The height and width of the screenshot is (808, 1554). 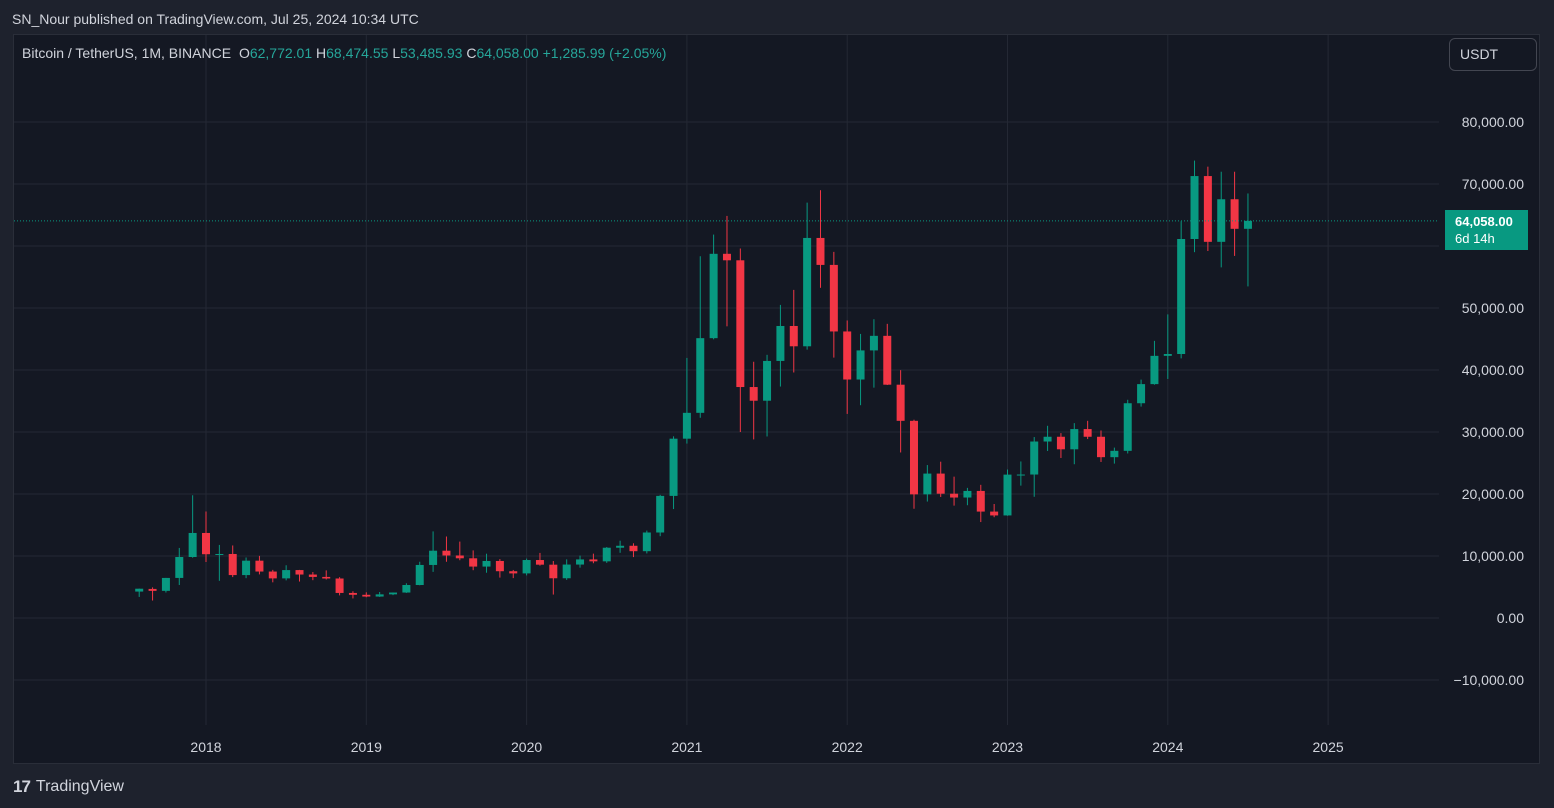 I want to click on last-price-value: 64,058.00, so click(x=1484, y=221).